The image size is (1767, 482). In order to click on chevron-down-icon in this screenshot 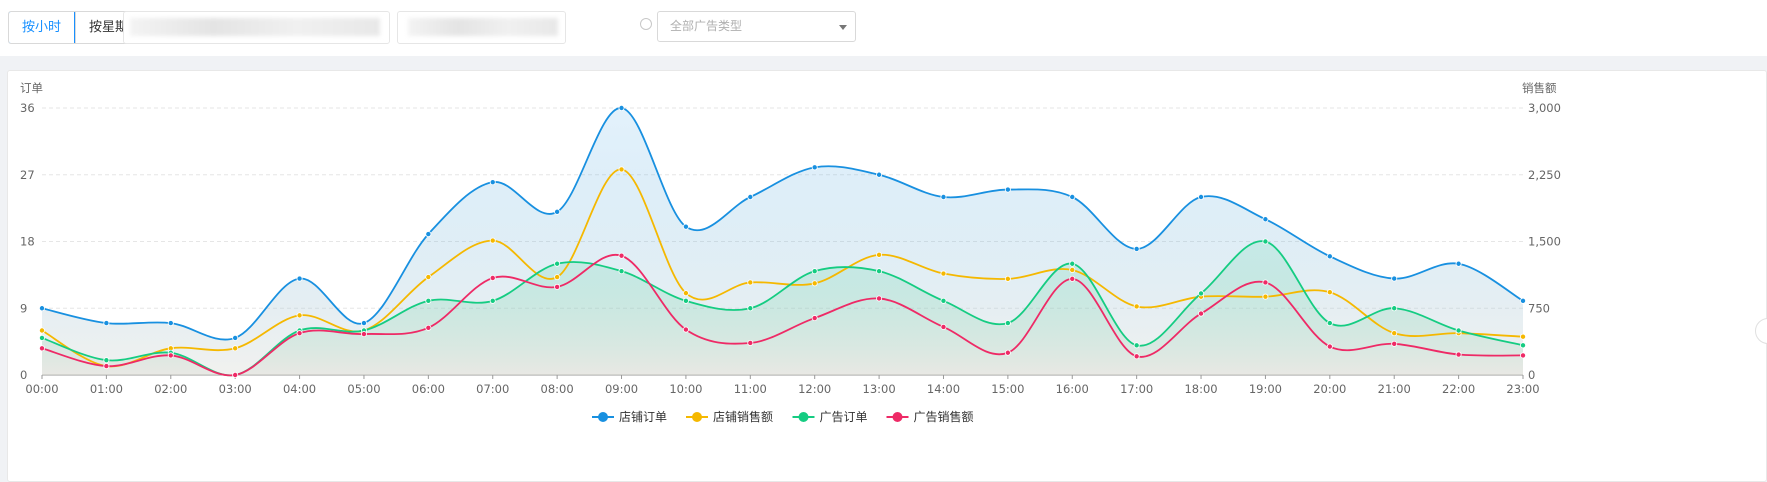, I will do `click(843, 27)`.